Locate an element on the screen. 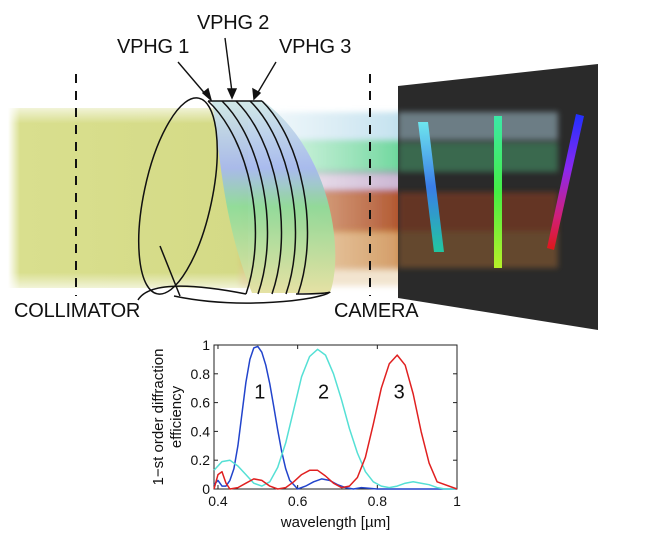 The image size is (664, 546). y-tick-label: 0 is located at coordinates (206, 489).